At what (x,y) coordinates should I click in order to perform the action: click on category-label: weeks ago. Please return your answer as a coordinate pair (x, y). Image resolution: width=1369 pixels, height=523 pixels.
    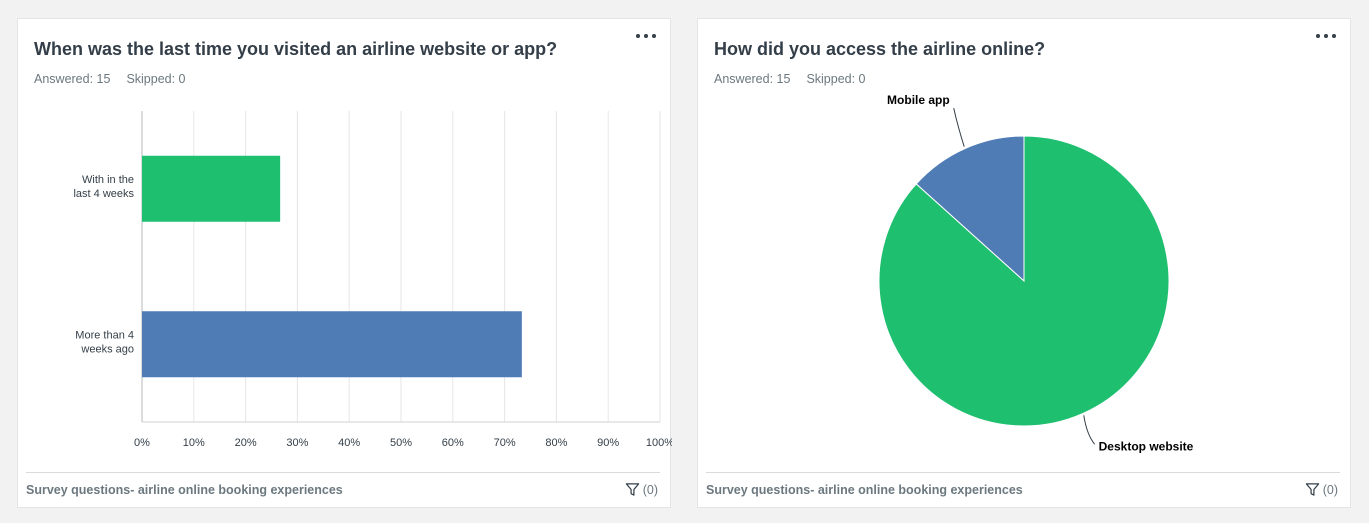
    Looking at the image, I should click on (107, 349).